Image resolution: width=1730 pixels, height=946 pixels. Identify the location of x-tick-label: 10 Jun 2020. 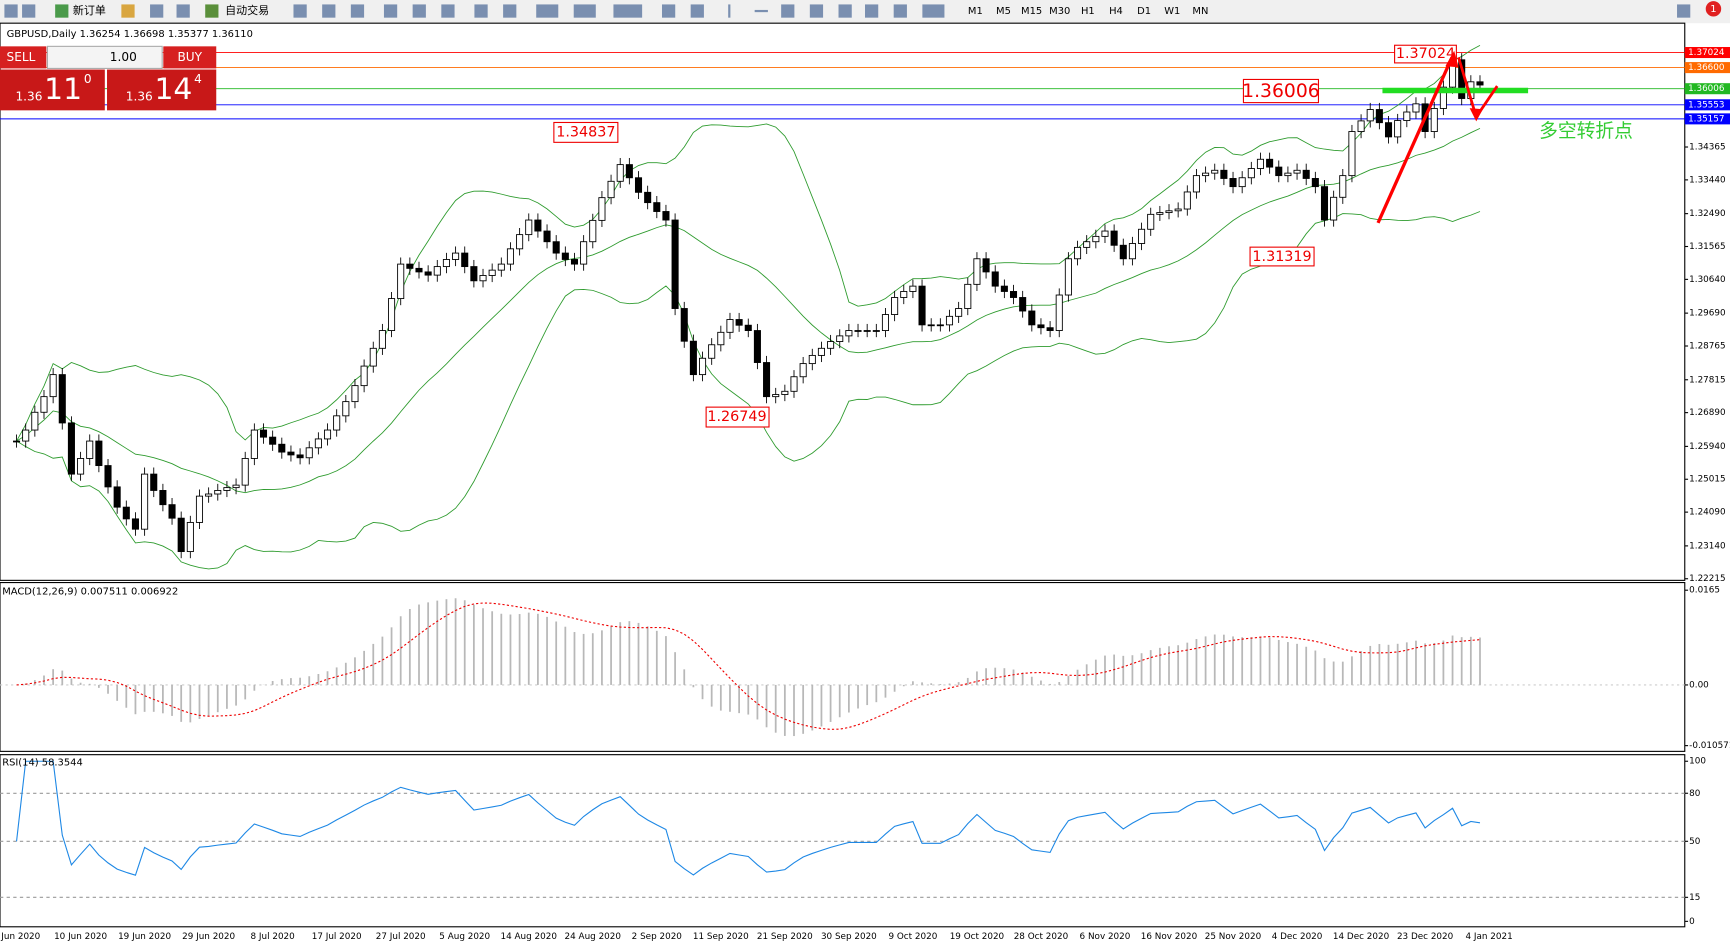
(80, 937).